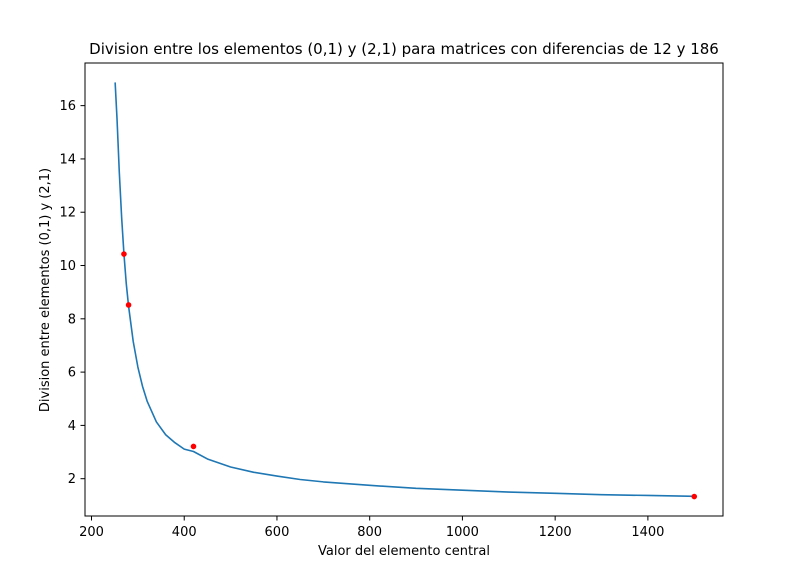 The height and width of the screenshot is (581, 794). What do you see at coordinates (67, 159) in the screenshot?
I see `y-tick-label: 14` at bounding box center [67, 159].